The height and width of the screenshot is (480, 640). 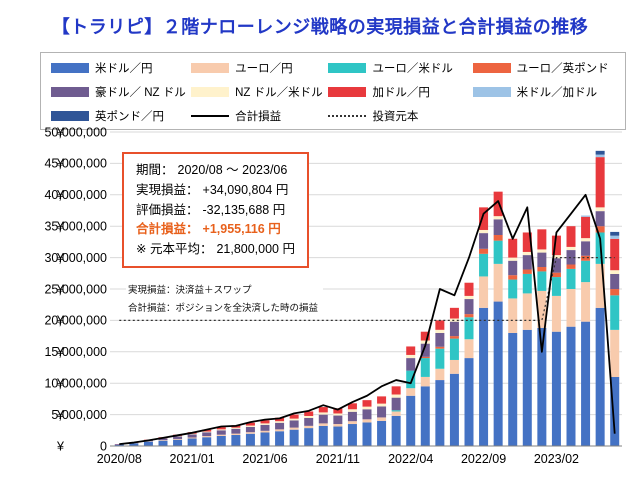 What do you see at coordinates (79, 415) in the screenshot?
I see `y-tick-label: 5,000,000` at bounding box center [79, 415].